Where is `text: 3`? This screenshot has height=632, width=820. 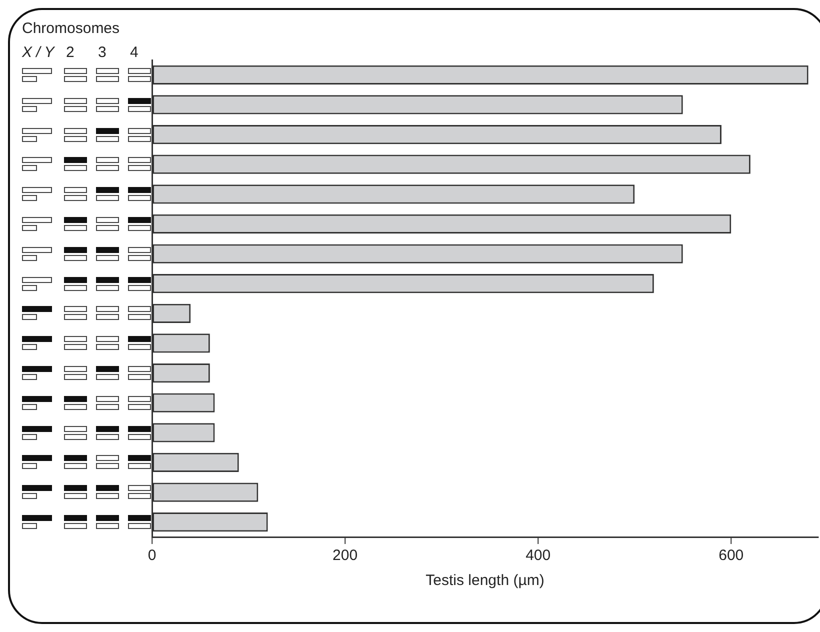 text: 3 is located at coordinates (102, 52).